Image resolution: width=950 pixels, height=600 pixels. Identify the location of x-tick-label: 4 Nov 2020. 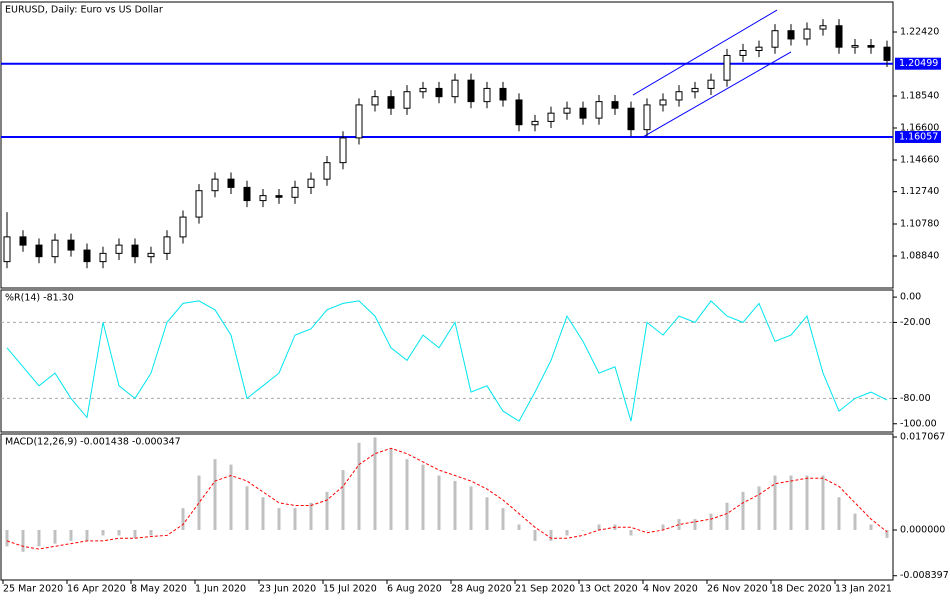
(670, 589).